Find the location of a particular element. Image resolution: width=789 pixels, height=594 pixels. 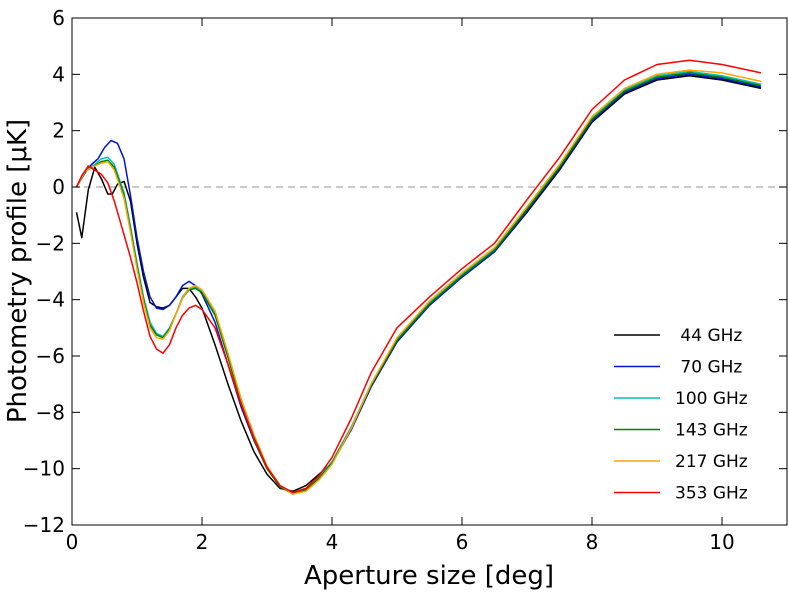

y-tick-label: −8 is located at coordinates (50, 412).